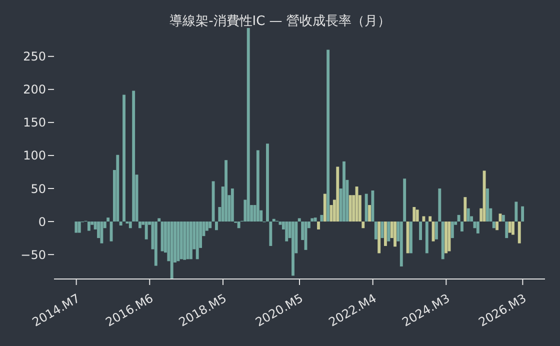 This screenshot has height=346, width=560. Describe the element at coordinates (38, 189) in the screenshot. I see `y-tick-label: 50` at that location.